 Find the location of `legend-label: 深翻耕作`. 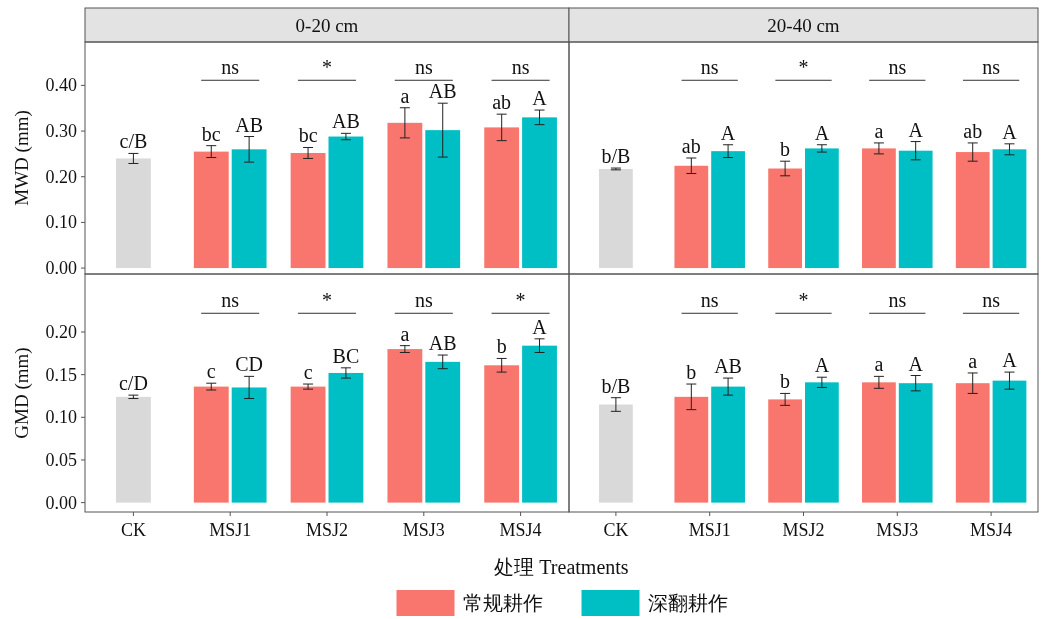

legend-label: 深翻耕作 is located at coordinates (687, 603).